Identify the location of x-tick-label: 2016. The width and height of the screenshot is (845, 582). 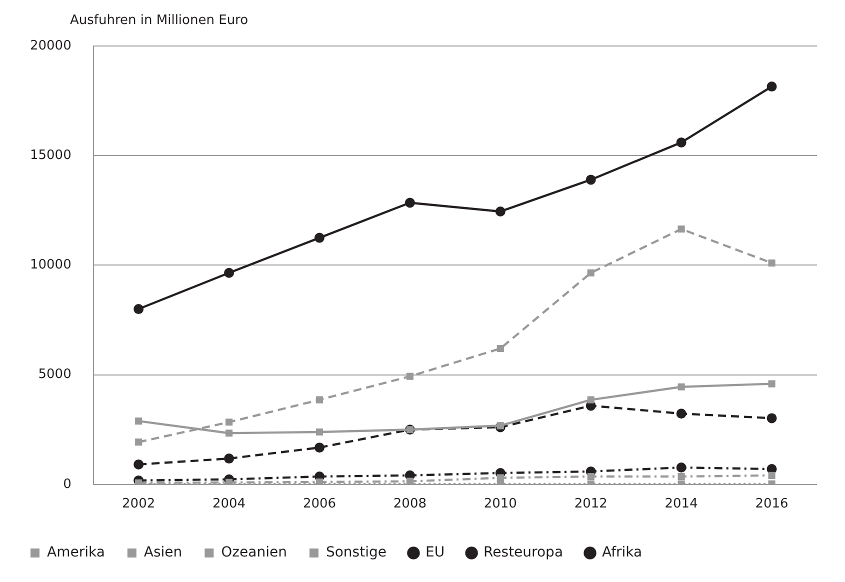
(771, 504).